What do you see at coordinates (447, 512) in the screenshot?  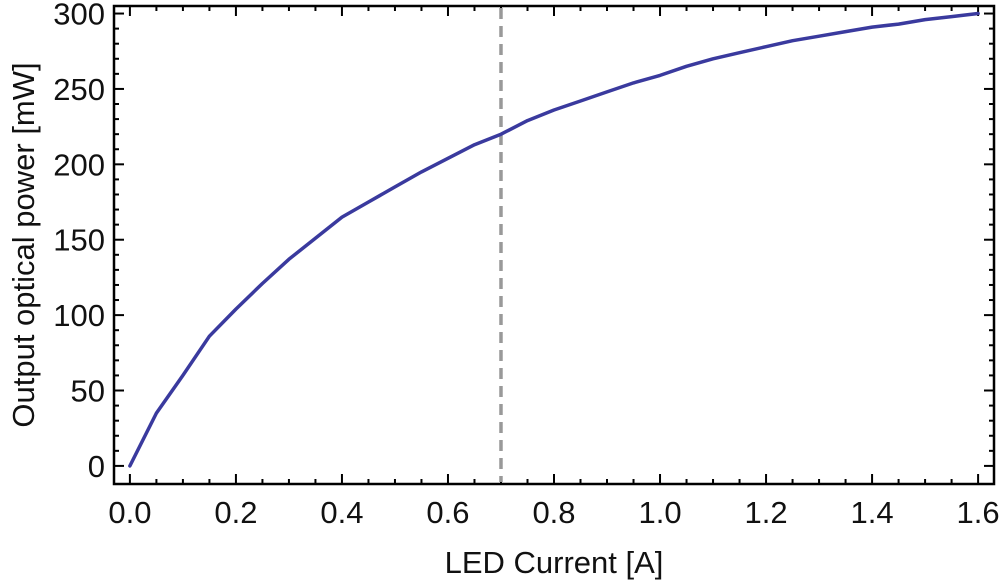 I see `x-tick-label: 0.6` at bounding box center [447, 512].